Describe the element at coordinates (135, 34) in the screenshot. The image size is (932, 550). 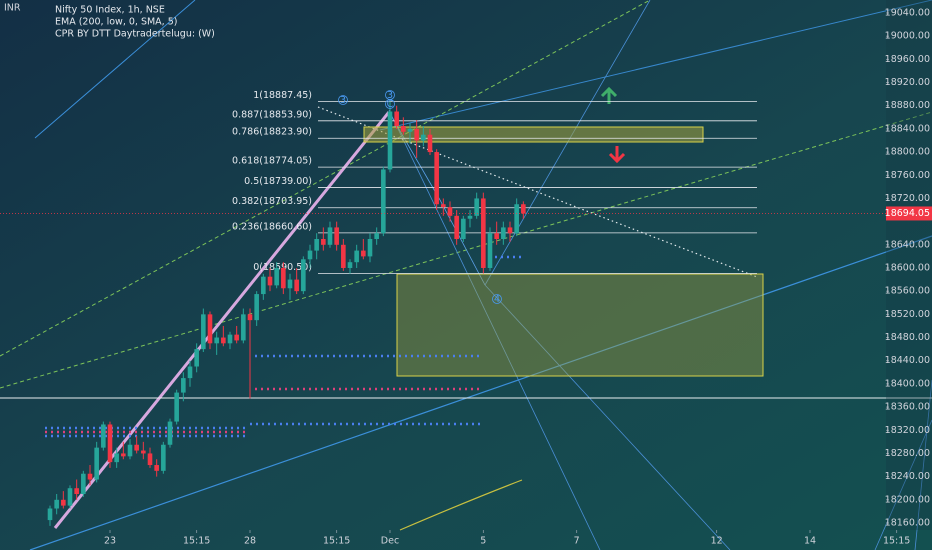
I see `indicator-label: CPR BY DTT Daytradertelugu: (W)` at that location.